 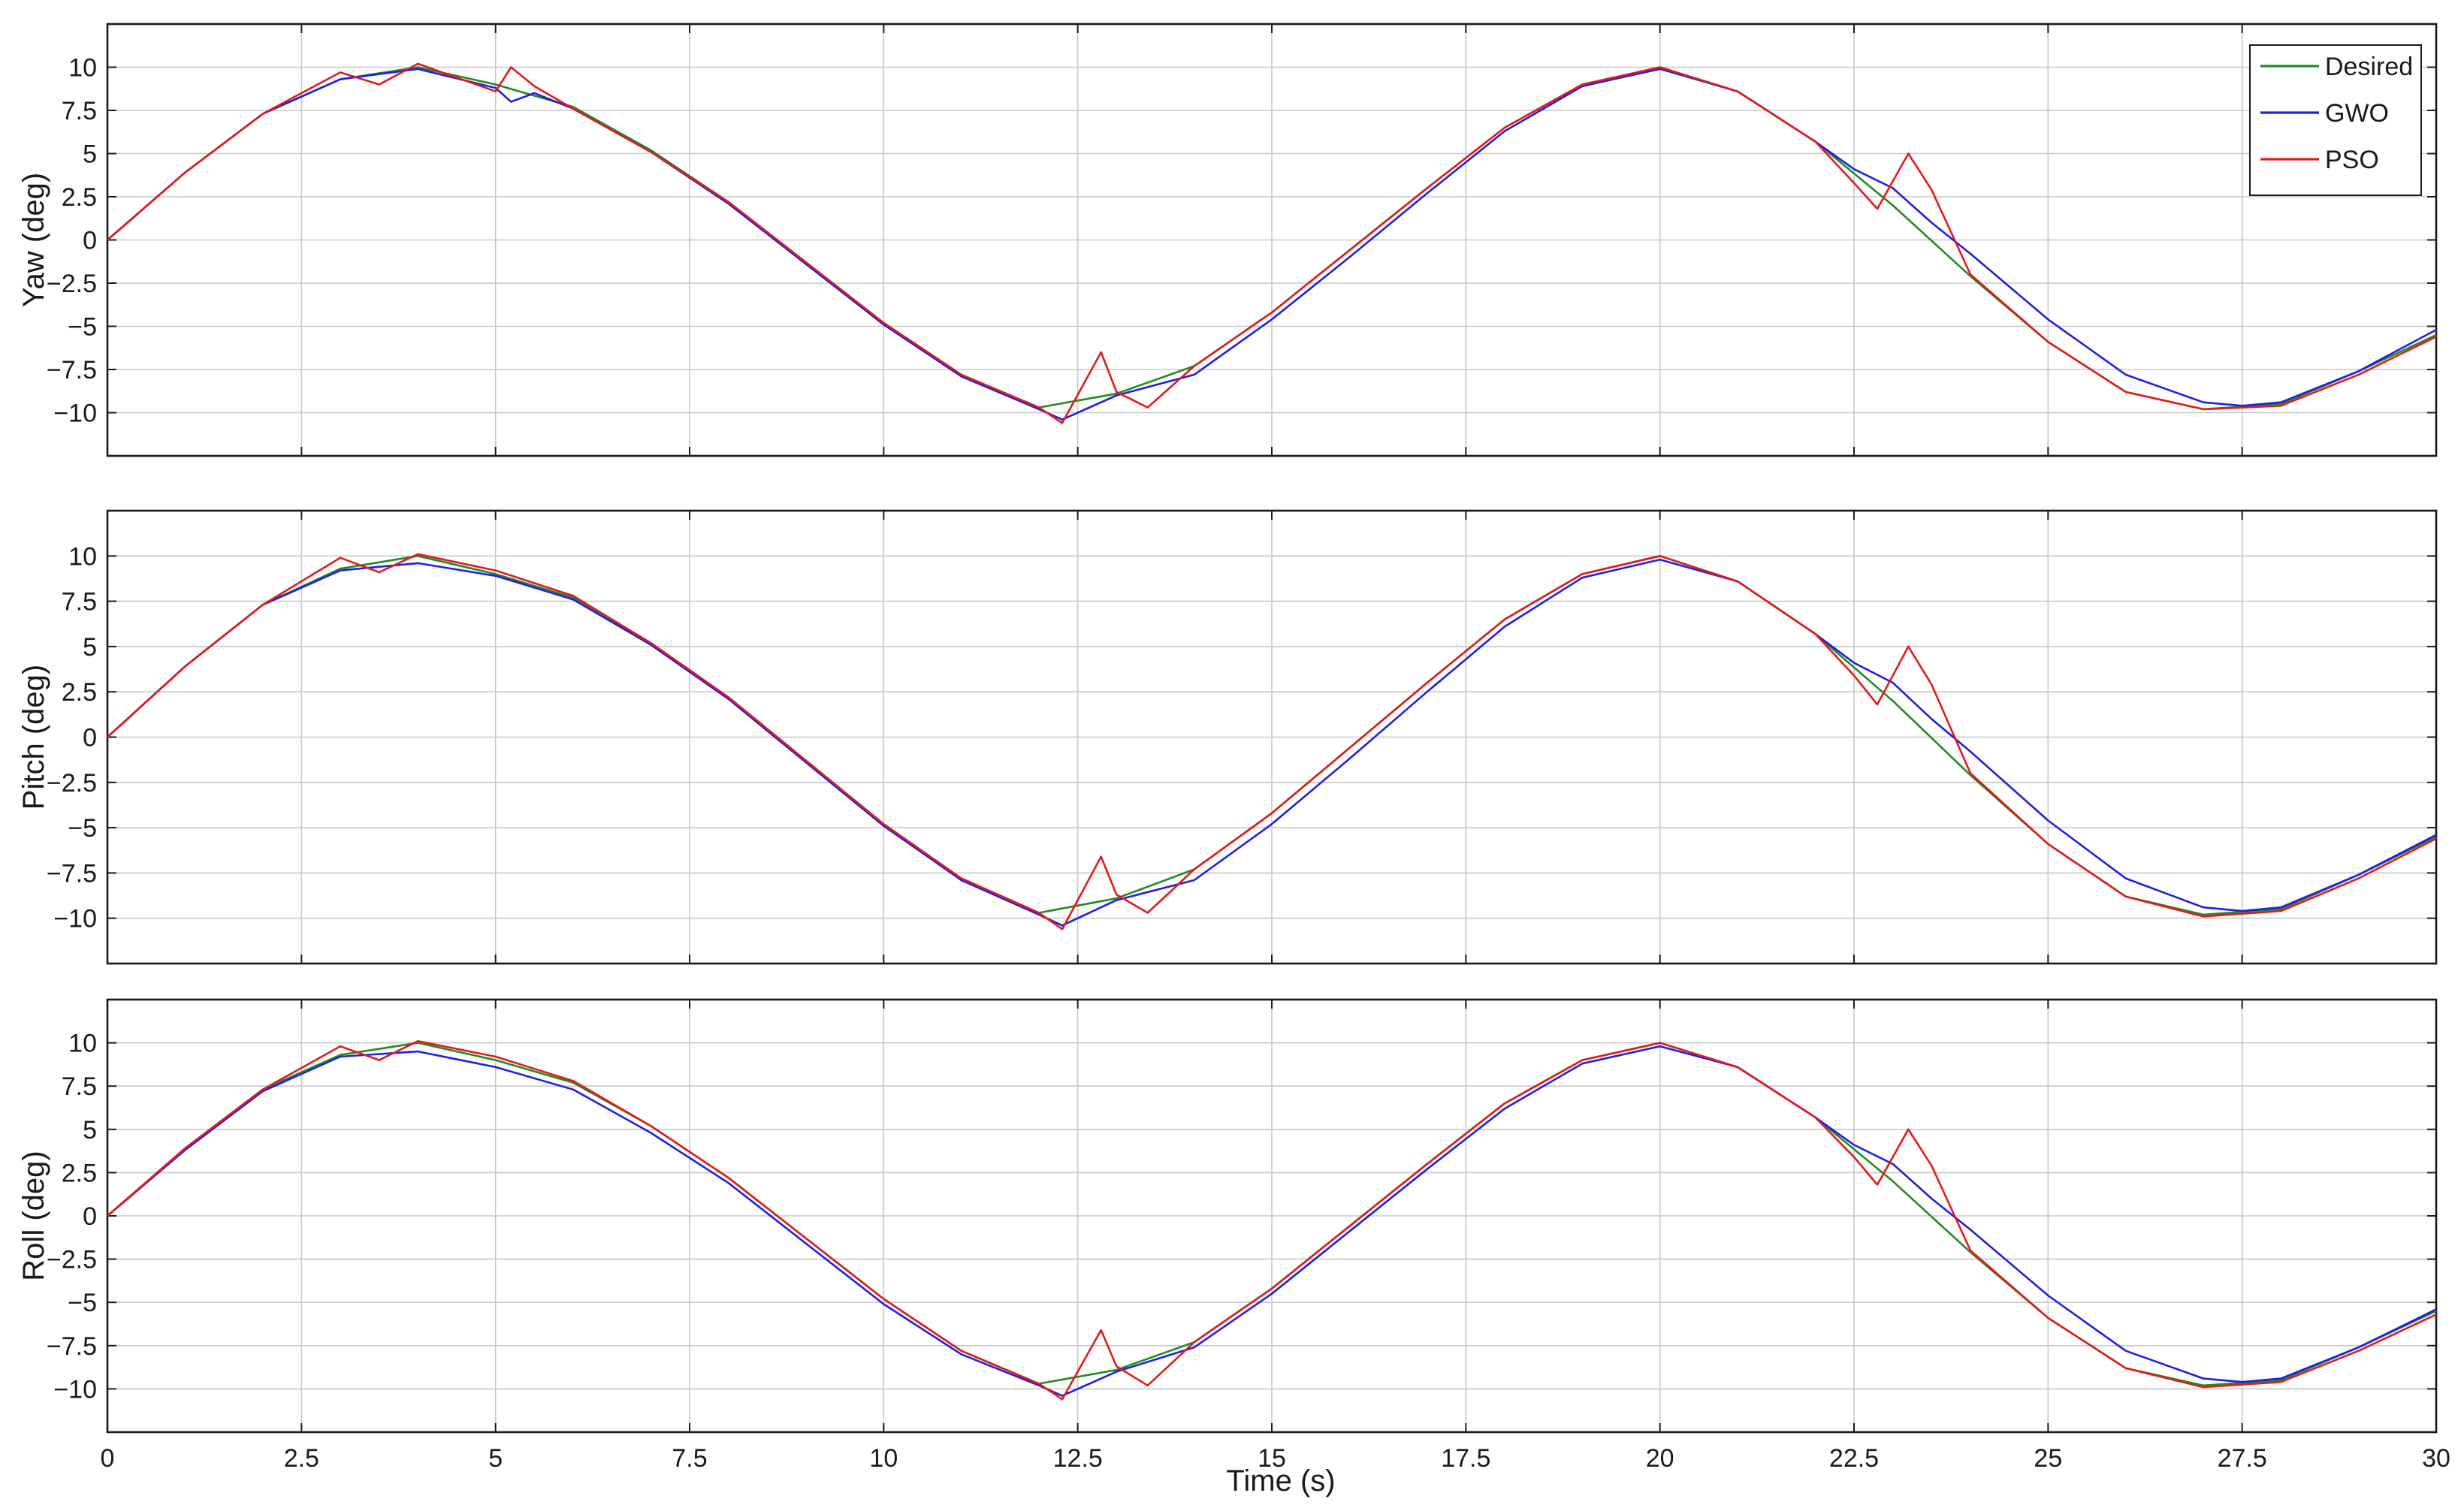 I want to click on x-tick-label: 7.5, so click(x=689, y=1458).